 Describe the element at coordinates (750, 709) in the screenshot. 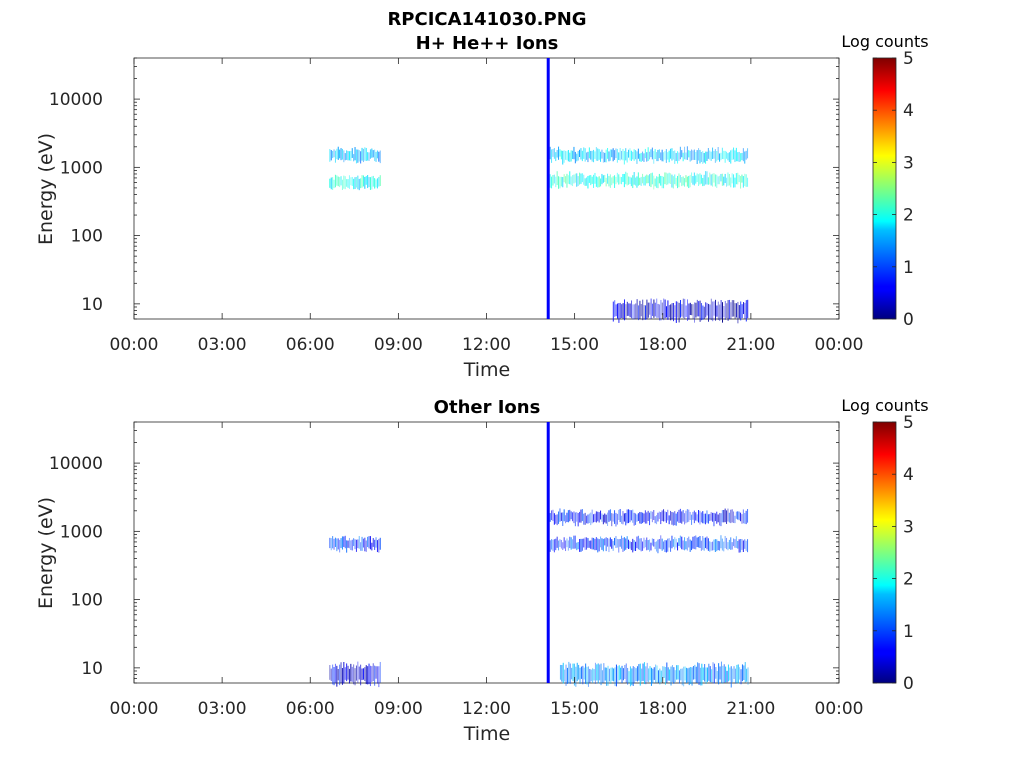

I see `x-tick-label: 21:00` at that location.